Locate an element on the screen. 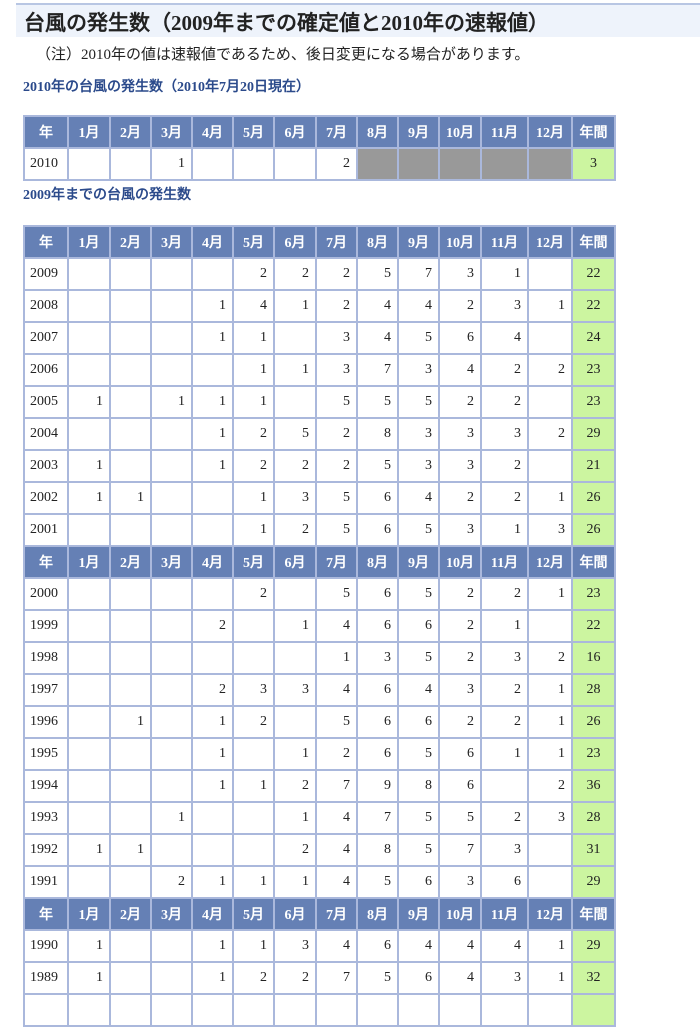  table-row: 1998 1 3 5 2 3 2 16 is located at coordinates (319, 658).